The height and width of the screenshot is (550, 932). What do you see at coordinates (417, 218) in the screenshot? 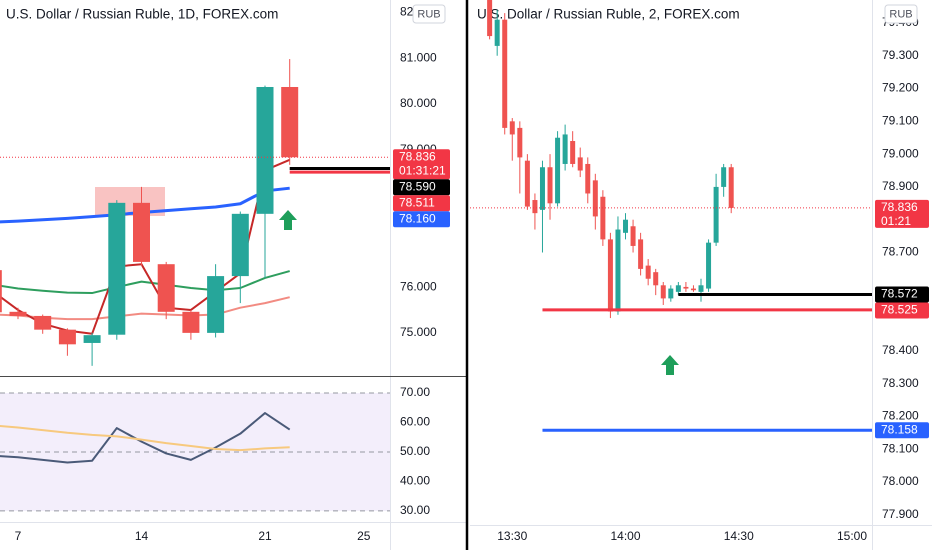
I see `price-badge-label: 78.160` at bounding box center [417, 218].